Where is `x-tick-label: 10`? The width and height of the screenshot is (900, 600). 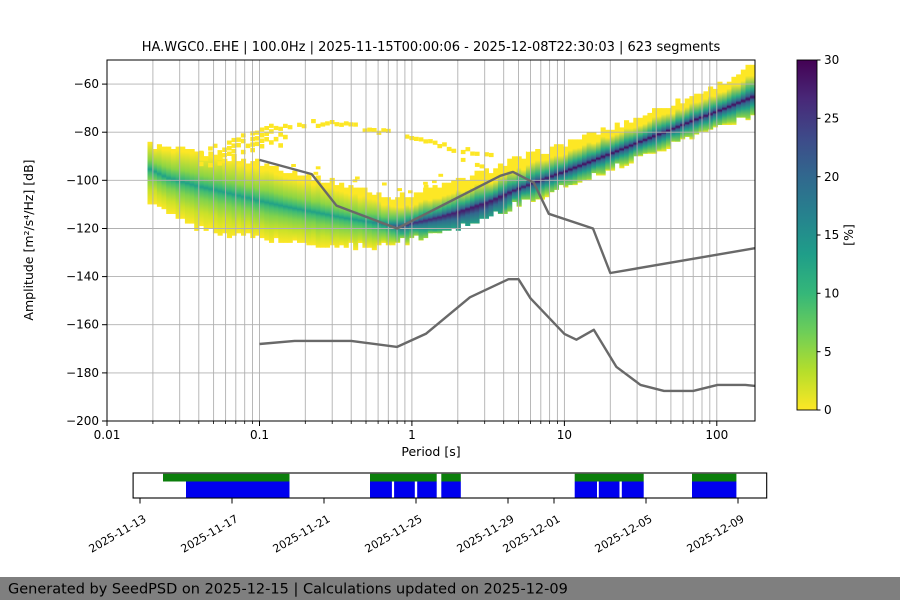
x-tick-label: 10 is located at coordinates (564, 435).